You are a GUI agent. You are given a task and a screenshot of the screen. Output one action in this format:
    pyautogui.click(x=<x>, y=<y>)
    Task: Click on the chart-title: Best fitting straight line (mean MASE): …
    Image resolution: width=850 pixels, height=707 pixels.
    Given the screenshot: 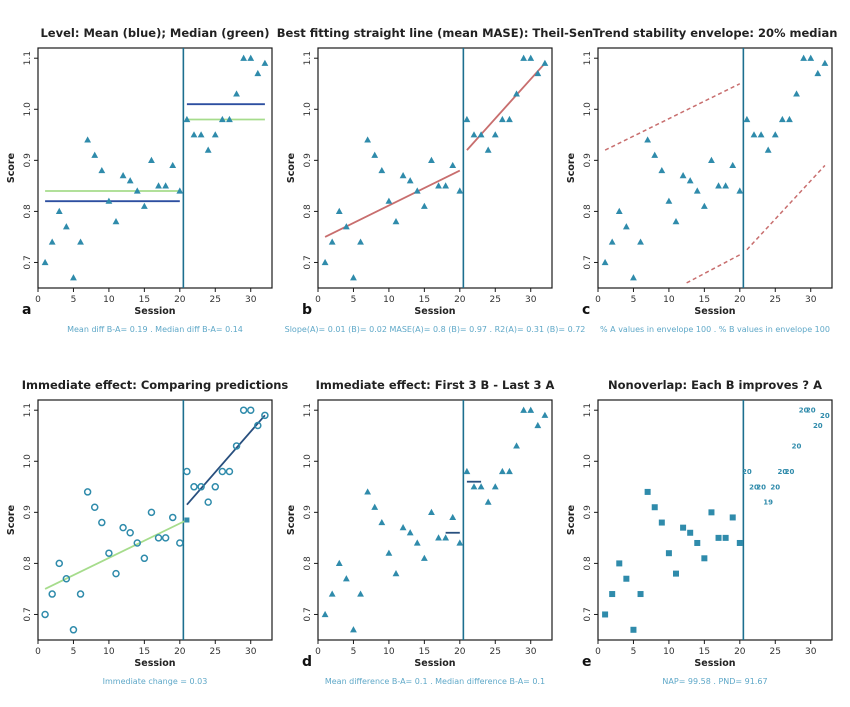 What is the action you would take?
    pyautogui.click(x=435, y=33)
    